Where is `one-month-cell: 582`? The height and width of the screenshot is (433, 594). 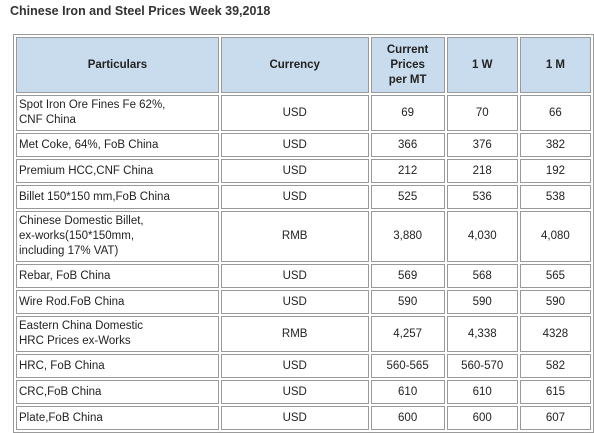 one-month-cell: 582 is located at coordinates (555, 366).